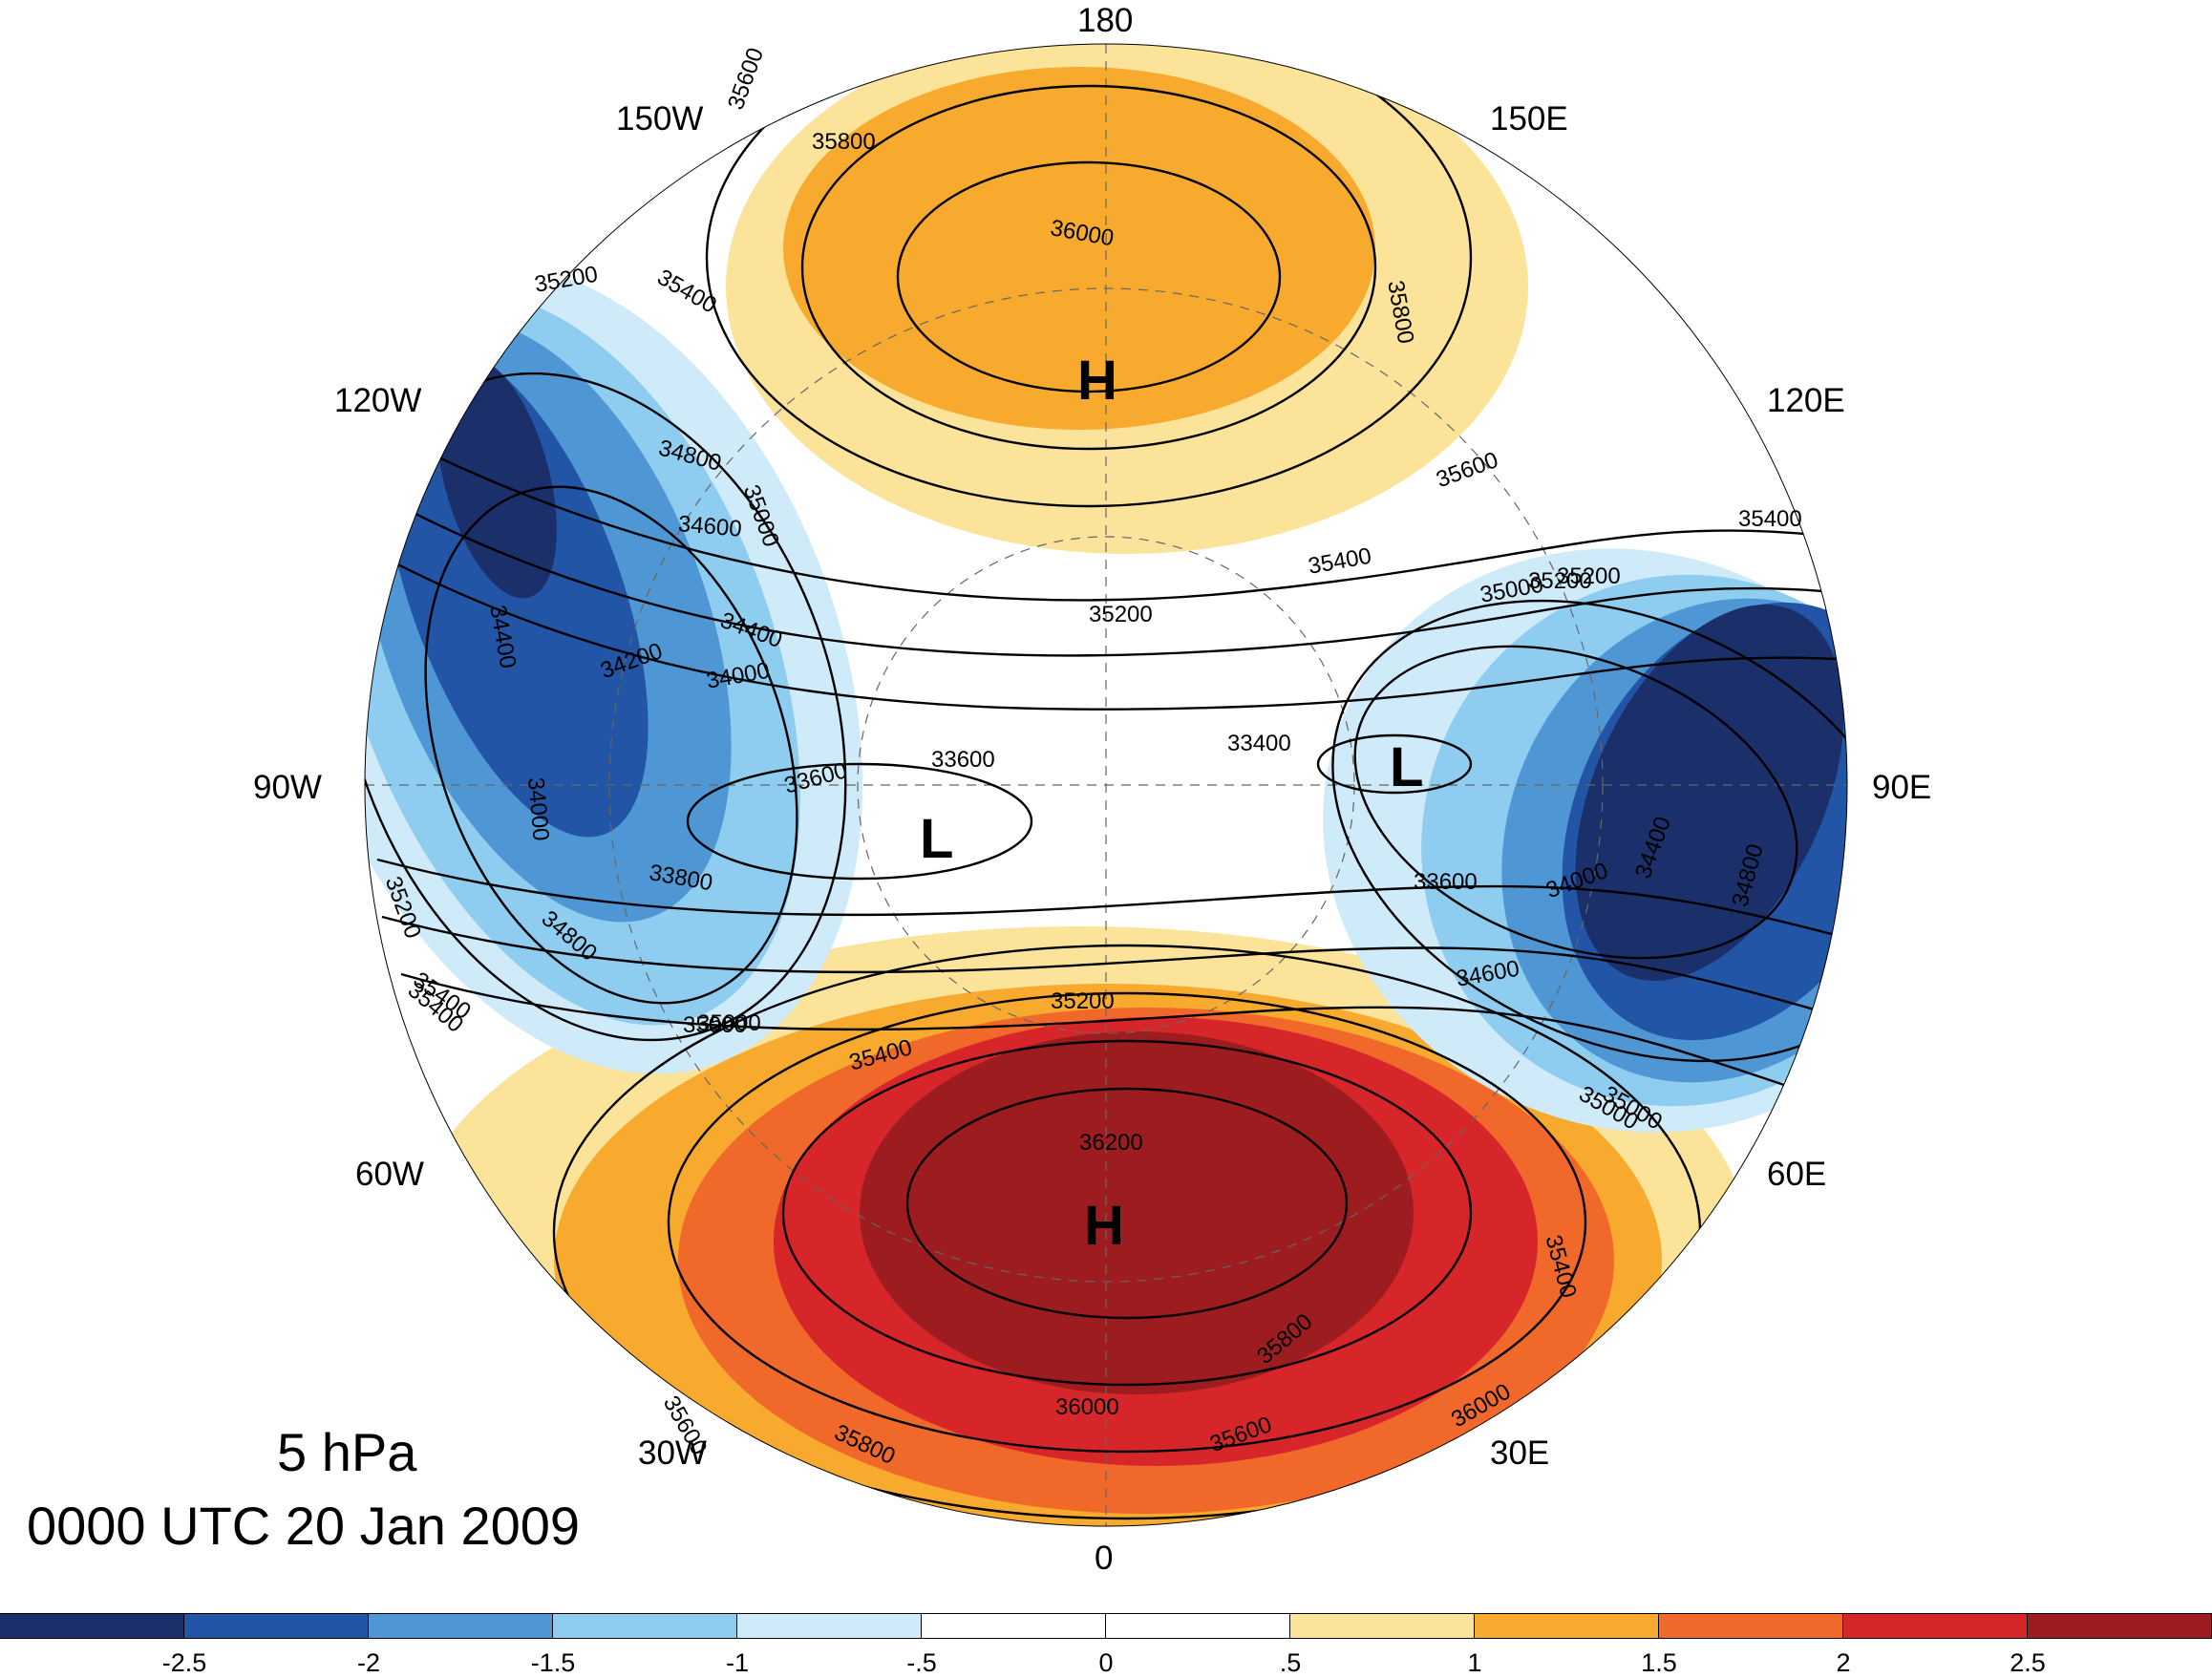  What do you see at coordinates (184, 1662) in the screenshot?
I see `colorbar-tick-label: -2.5` at bounding box center [184, 1662].